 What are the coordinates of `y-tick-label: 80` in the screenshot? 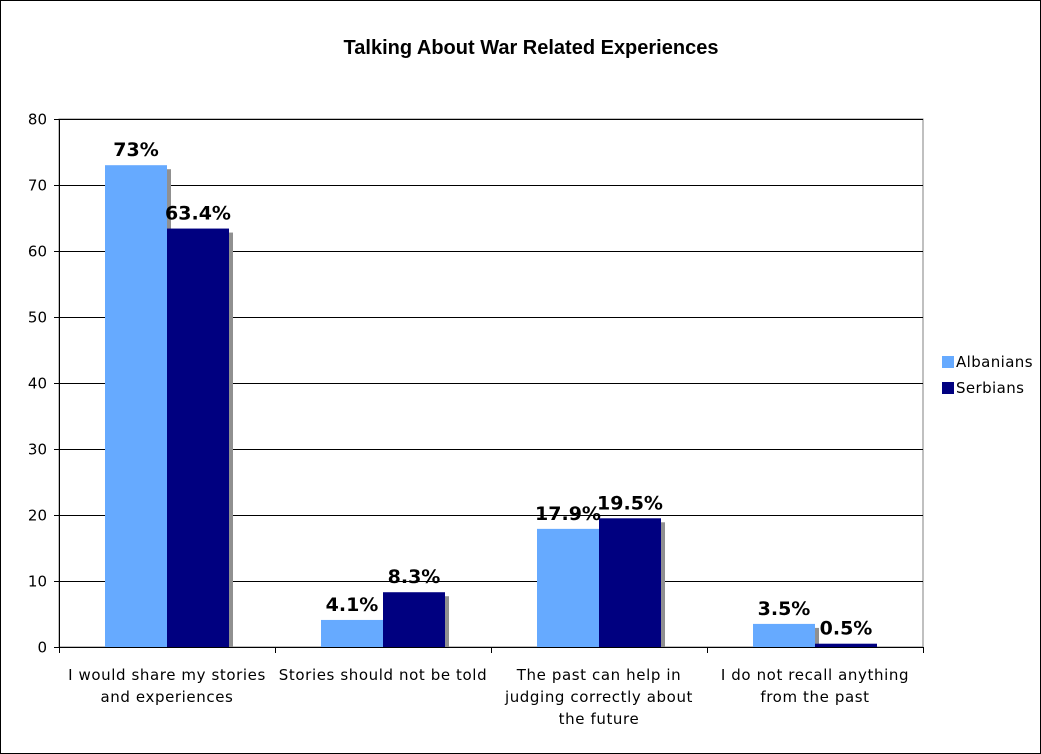 It's located at (37, 120).